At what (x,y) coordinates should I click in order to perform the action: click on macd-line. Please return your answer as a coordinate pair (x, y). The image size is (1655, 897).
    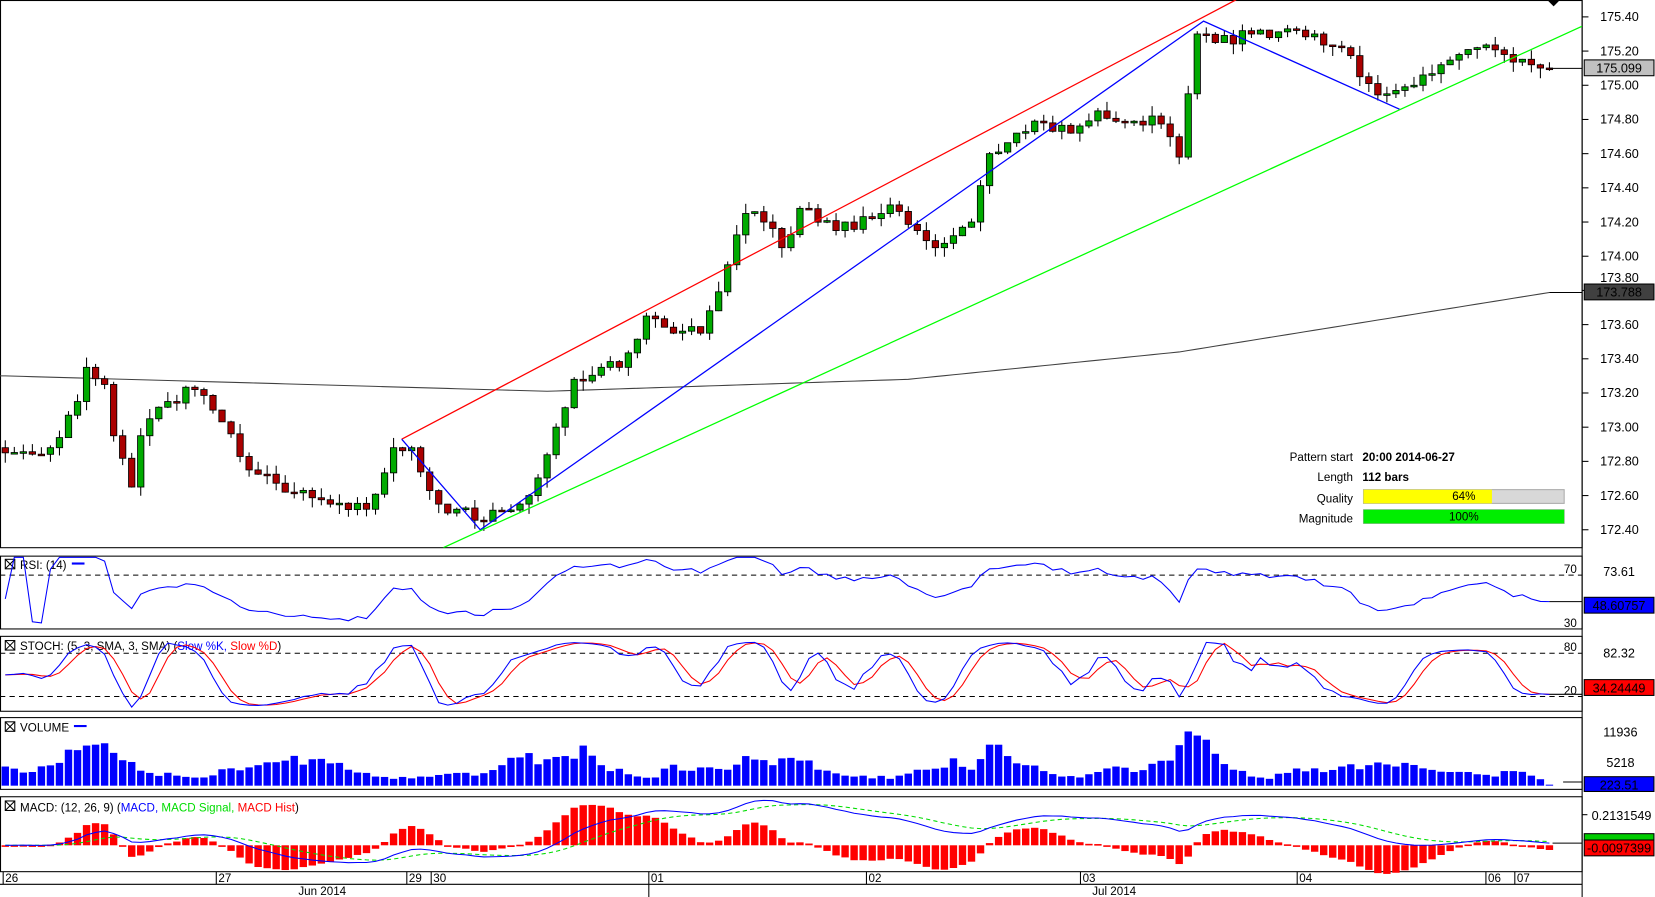
    Looking at the image, I should click on (777, 831).